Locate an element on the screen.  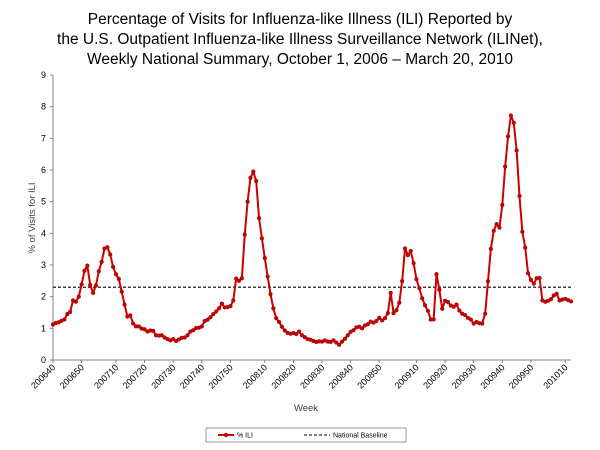
y-tick-label: 5 is located at coordinates (43, 202).